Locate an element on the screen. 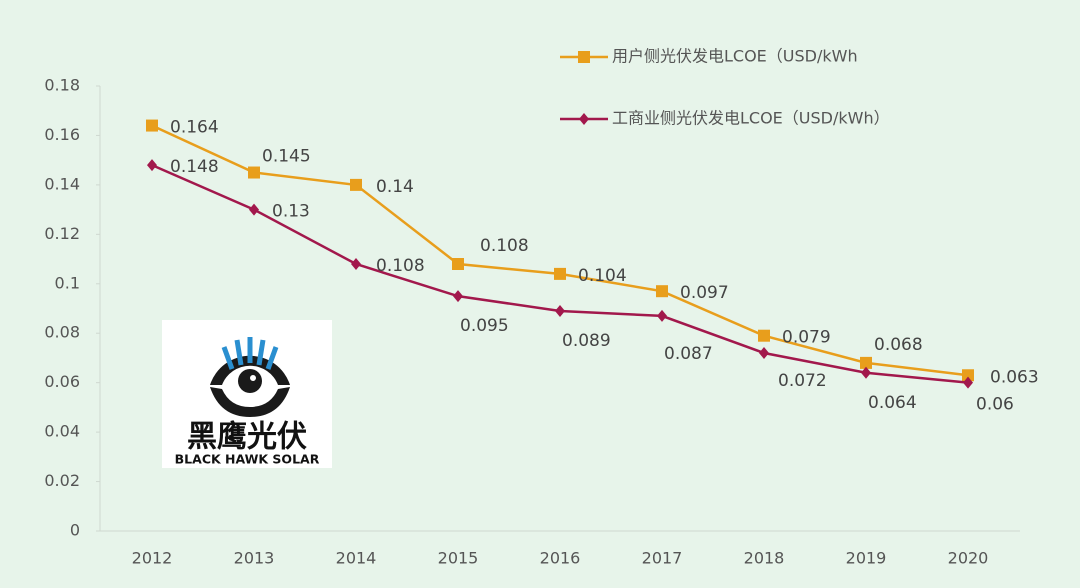 Image resolution: width=1080 pixels, height=588 pixels. value-label: 0.145 is located at coordinates (286, 157).